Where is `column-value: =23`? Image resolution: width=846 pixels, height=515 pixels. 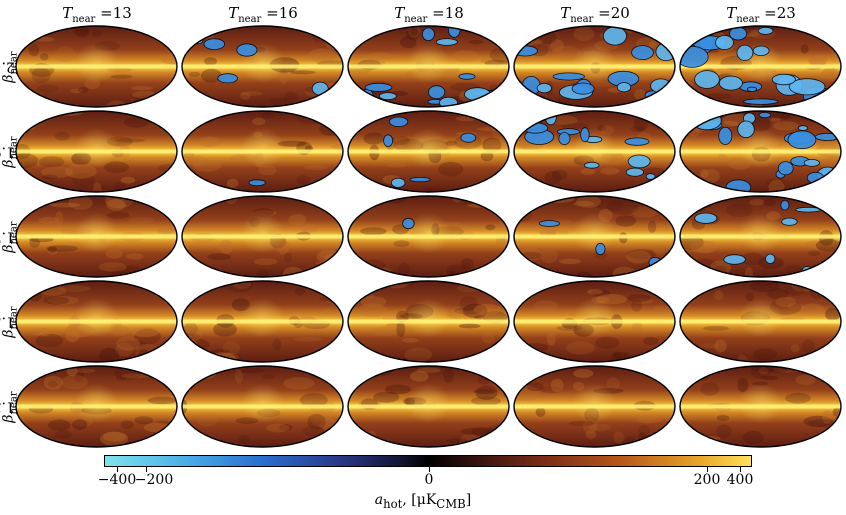 column-value: =23 is located at coordinates (780, 13).